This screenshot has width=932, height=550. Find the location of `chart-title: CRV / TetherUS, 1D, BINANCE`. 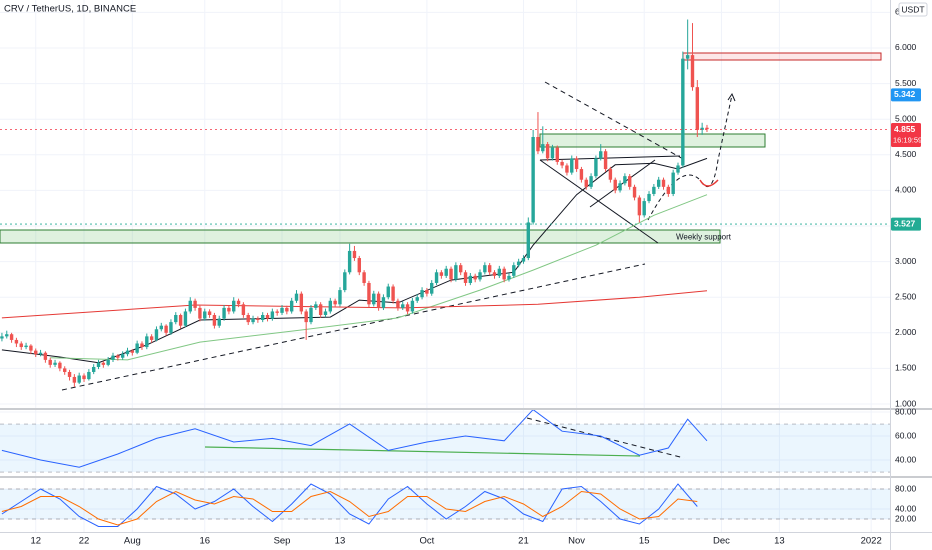

chart-title: CRV / TetherUS, 1D, BINANCE is located at coordinates (70, 9).